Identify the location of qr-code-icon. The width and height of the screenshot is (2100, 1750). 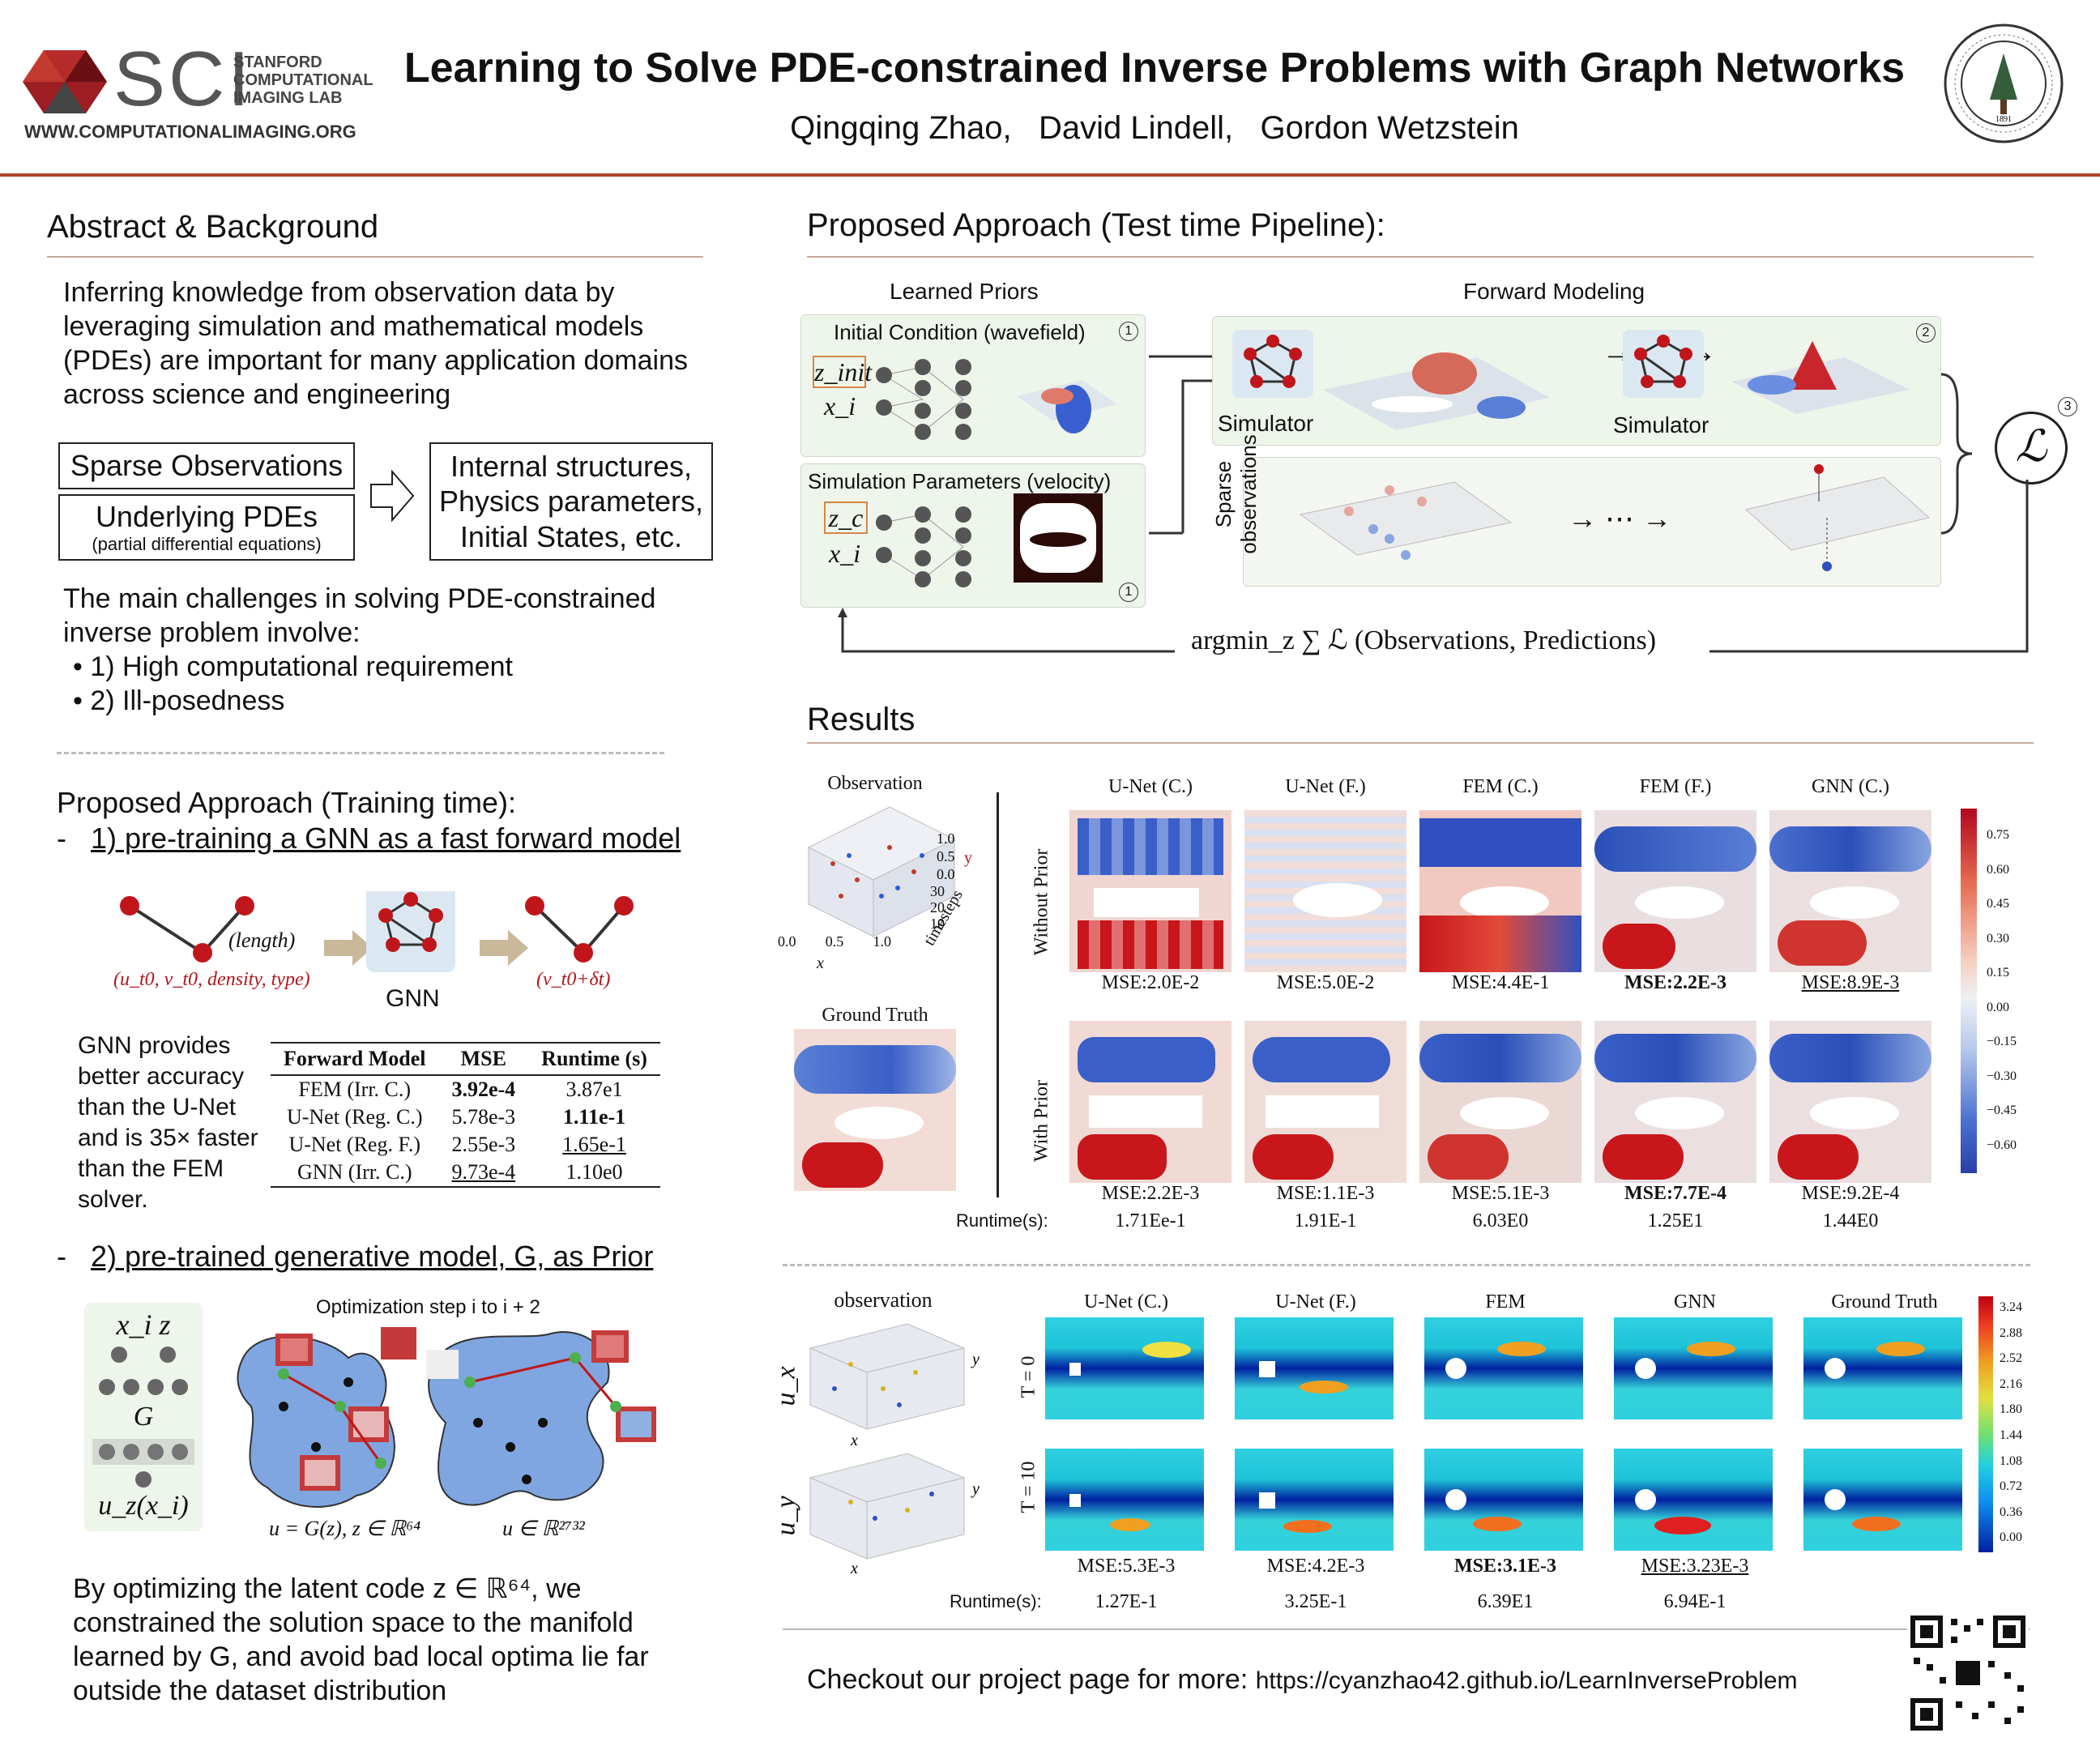
(1968, 1673).